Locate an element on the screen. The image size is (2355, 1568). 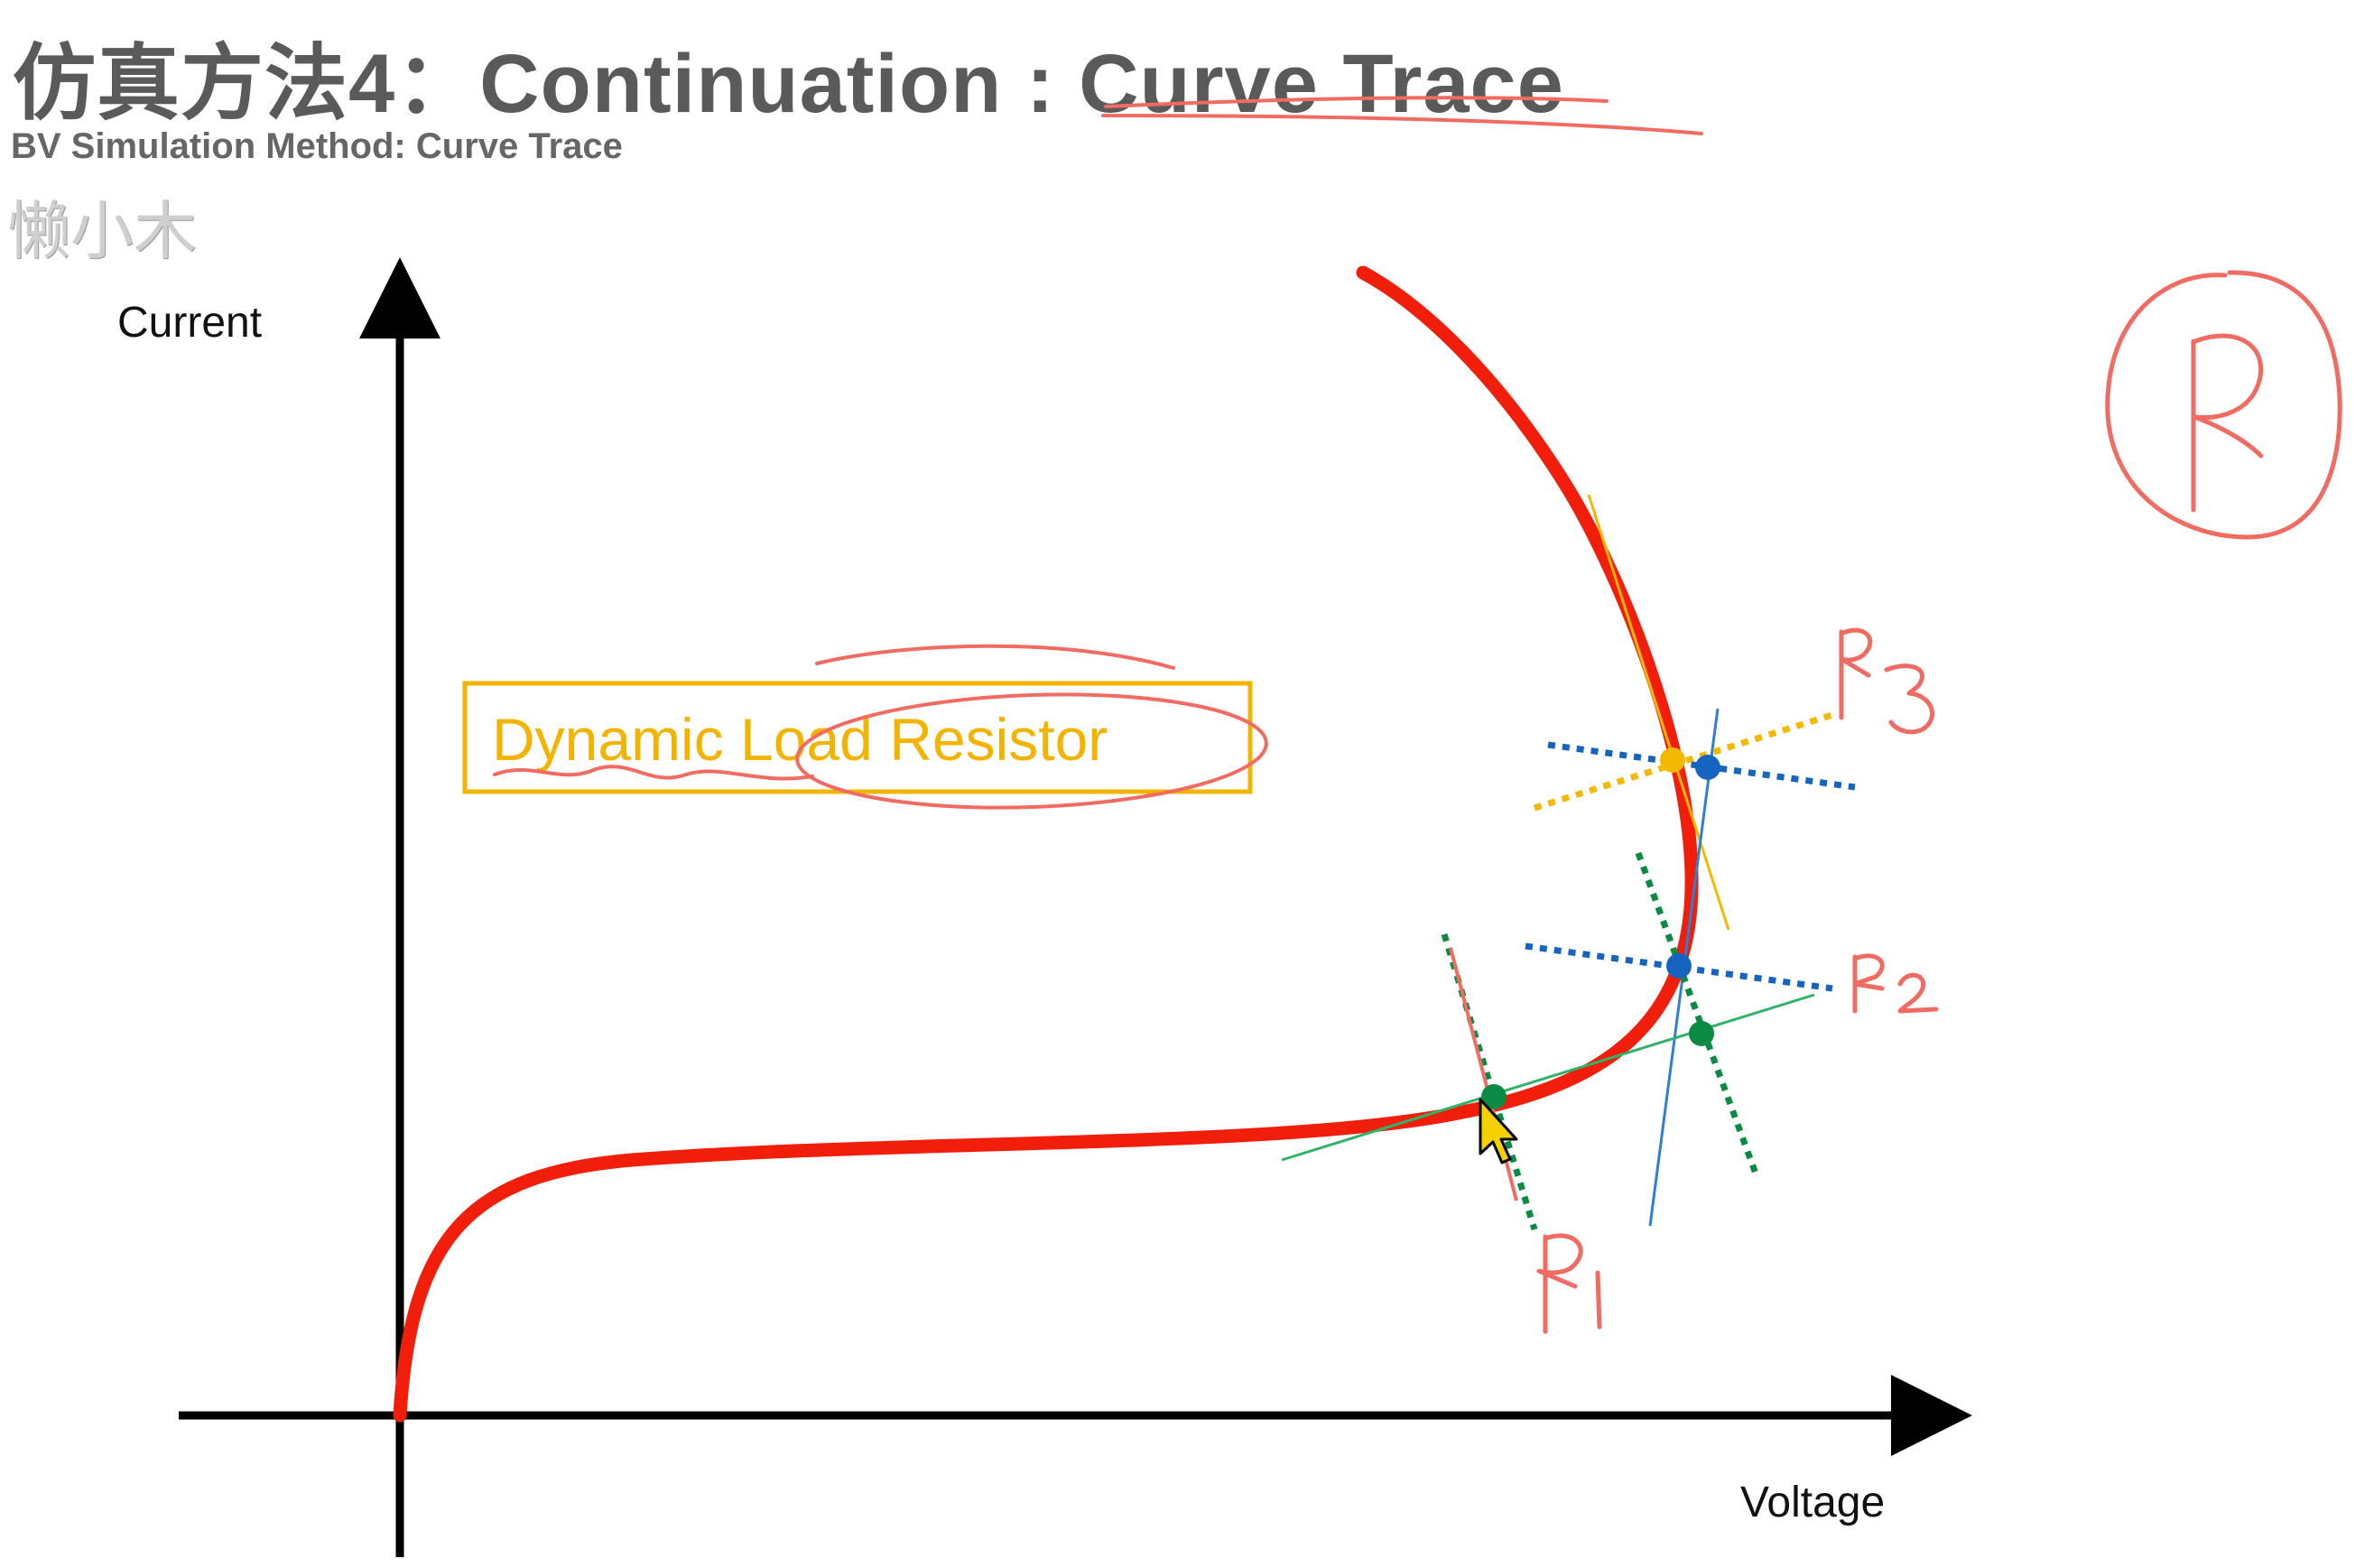
callout-scribbles is located at coordinates (880, 727).